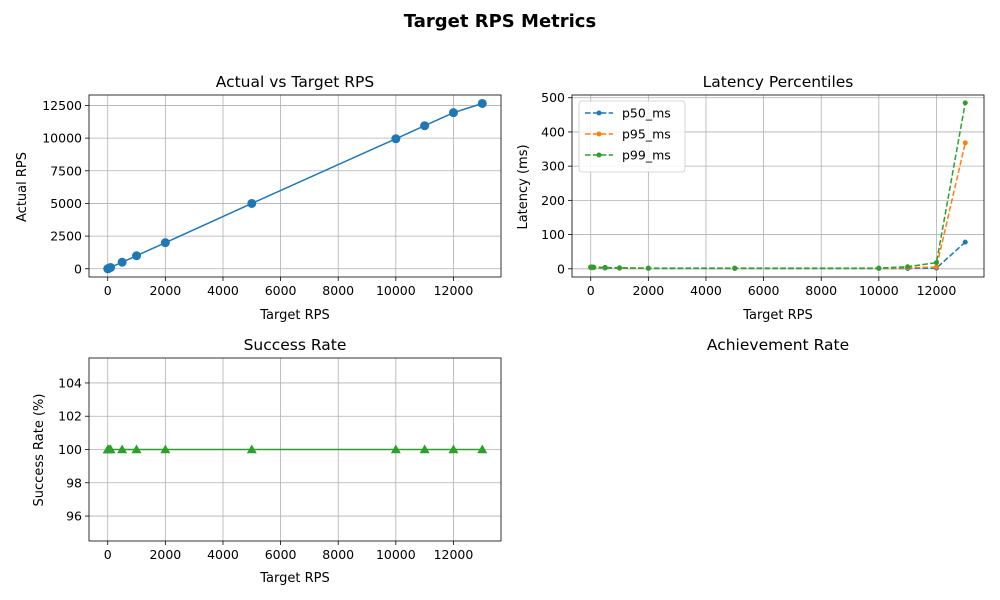 This screenshot has height=600, width=1000. I want to click on legend-label: p99_ms, so click(646, 155).